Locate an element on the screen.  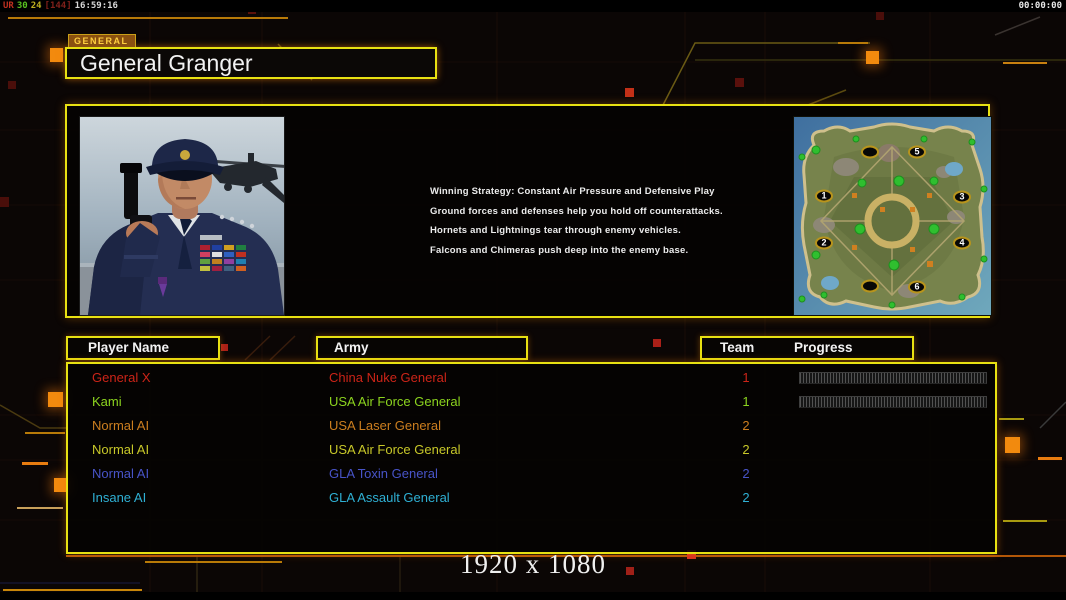
player-name: Kami is located at coordinates (107, 401).